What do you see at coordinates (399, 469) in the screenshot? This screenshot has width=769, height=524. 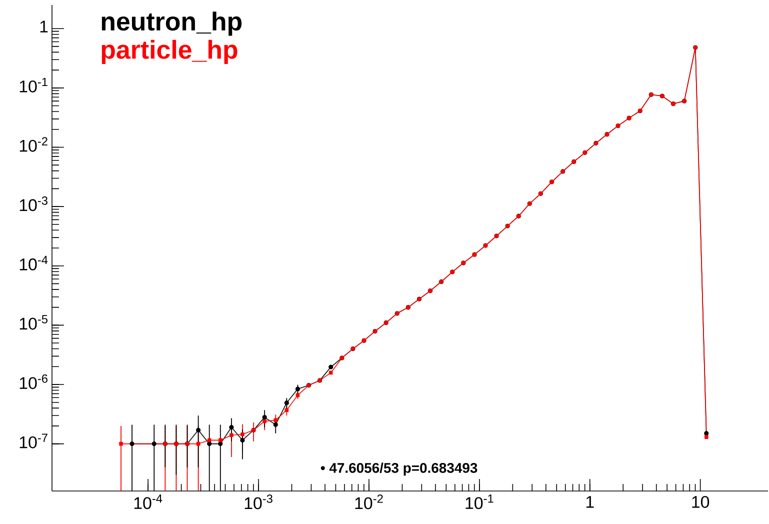 I see `annotation: • 47.6056/53 p=0.683493` at bounding box center [399, 469].